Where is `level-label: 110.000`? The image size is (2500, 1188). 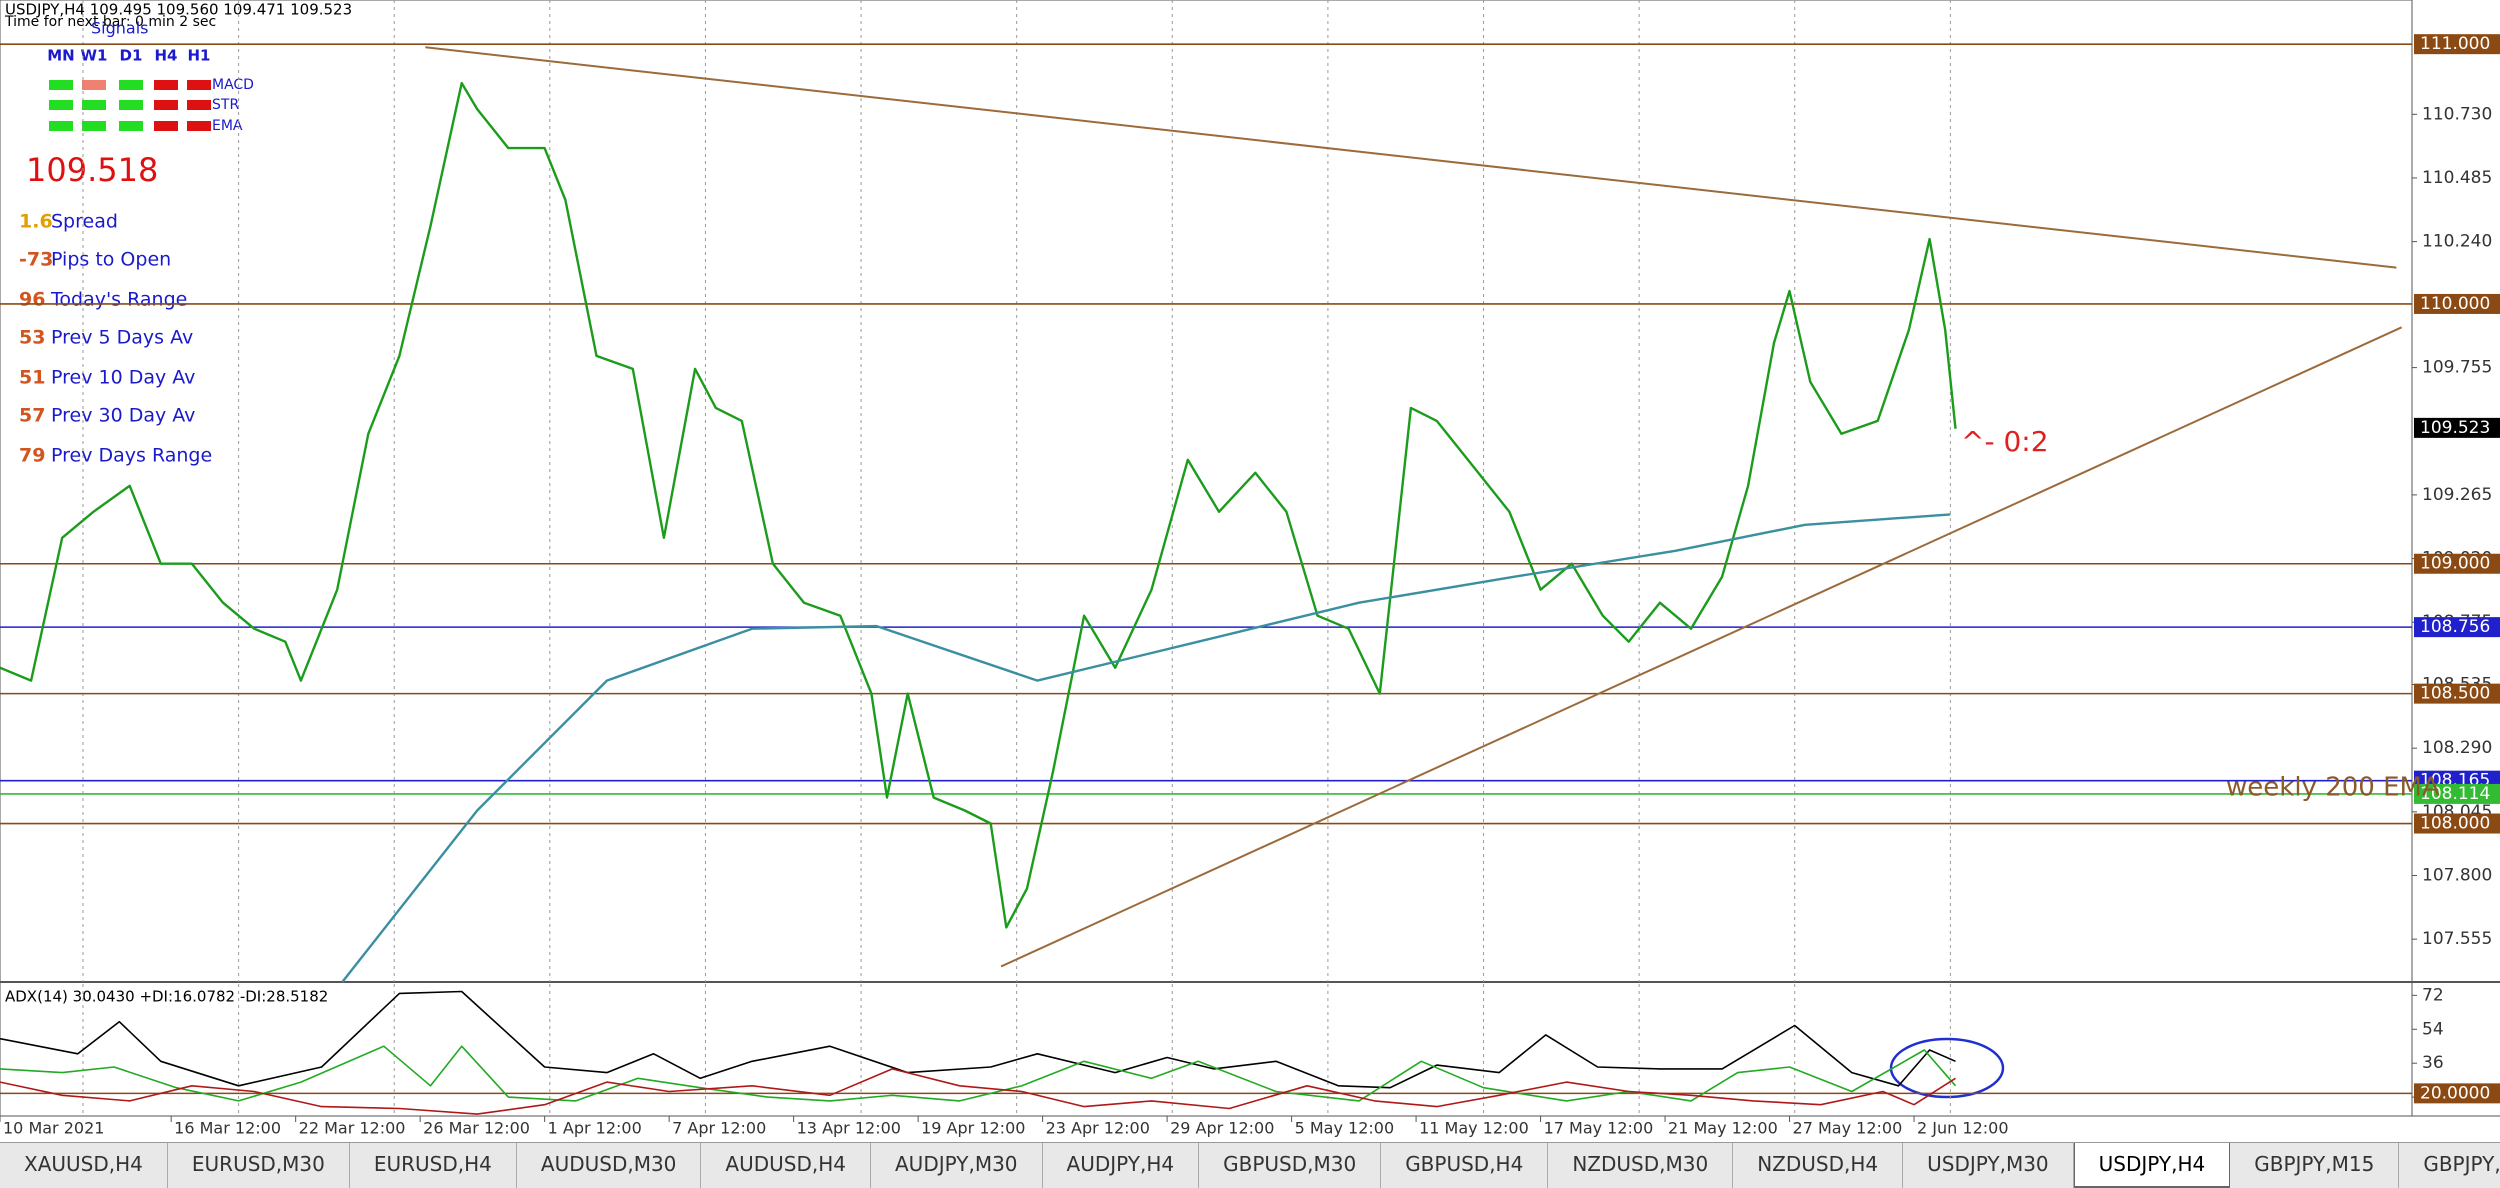
level-label: 110.000 is located at coordinates (2455, 304).